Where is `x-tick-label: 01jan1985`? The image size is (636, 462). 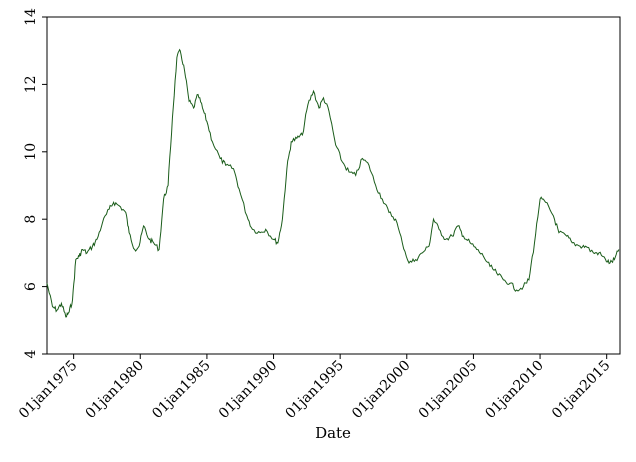 x-tick-label: 01jan1985 is located at coordinates (181, 390).